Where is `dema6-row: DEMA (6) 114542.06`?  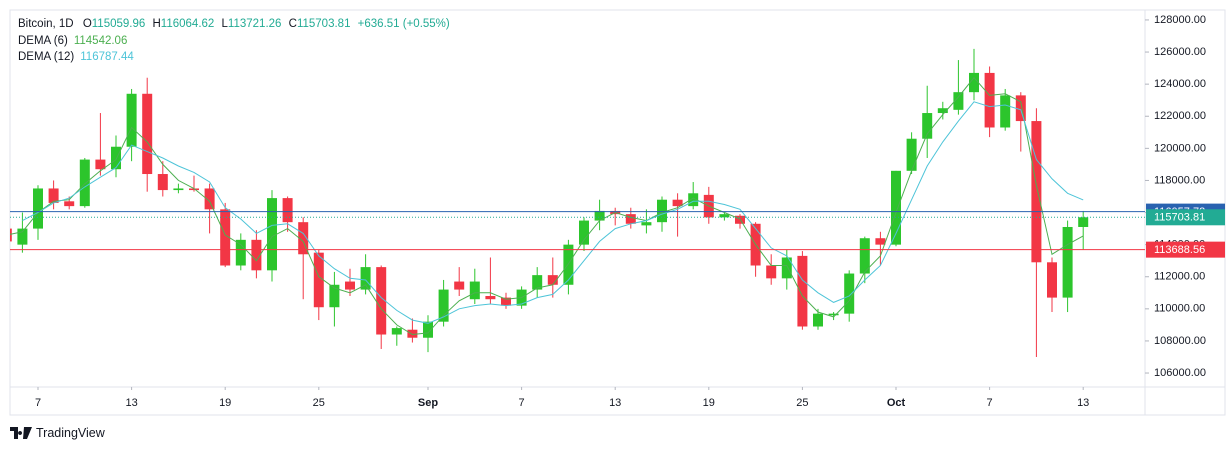
dema6-row: DEMA (6) 114542.06 is located at coordinates (236, 41).